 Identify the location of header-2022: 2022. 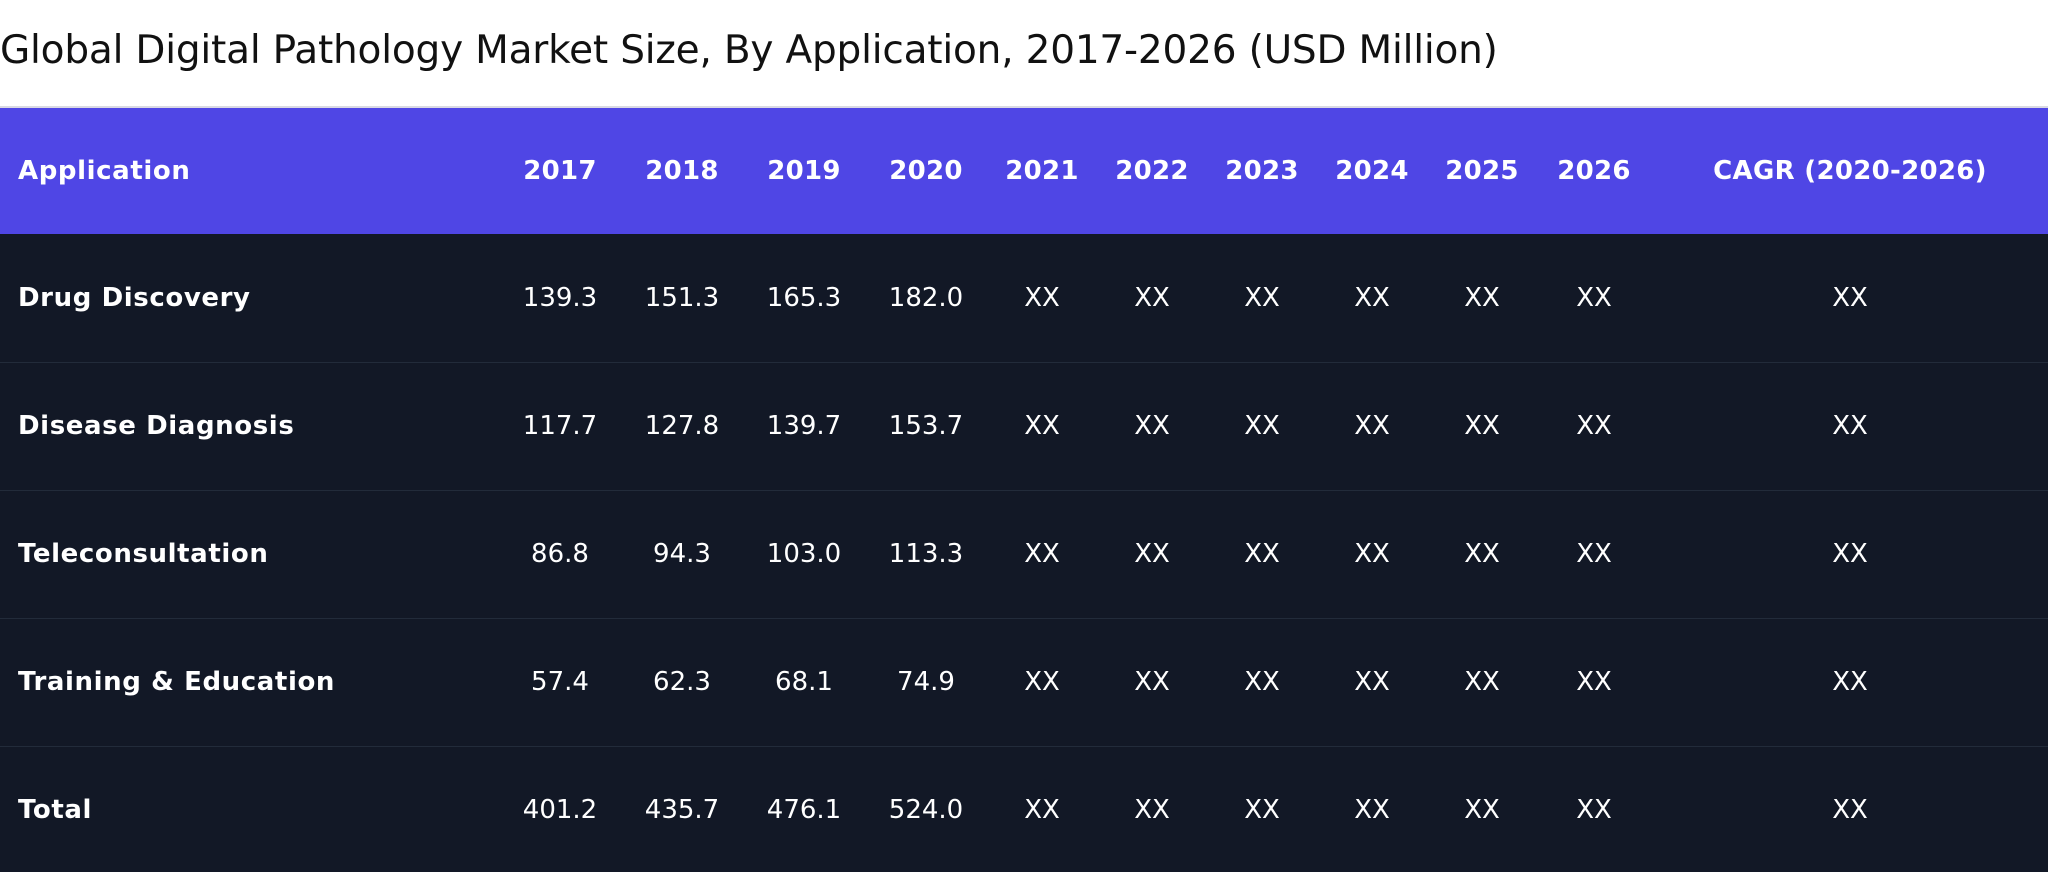
(1152, 171).